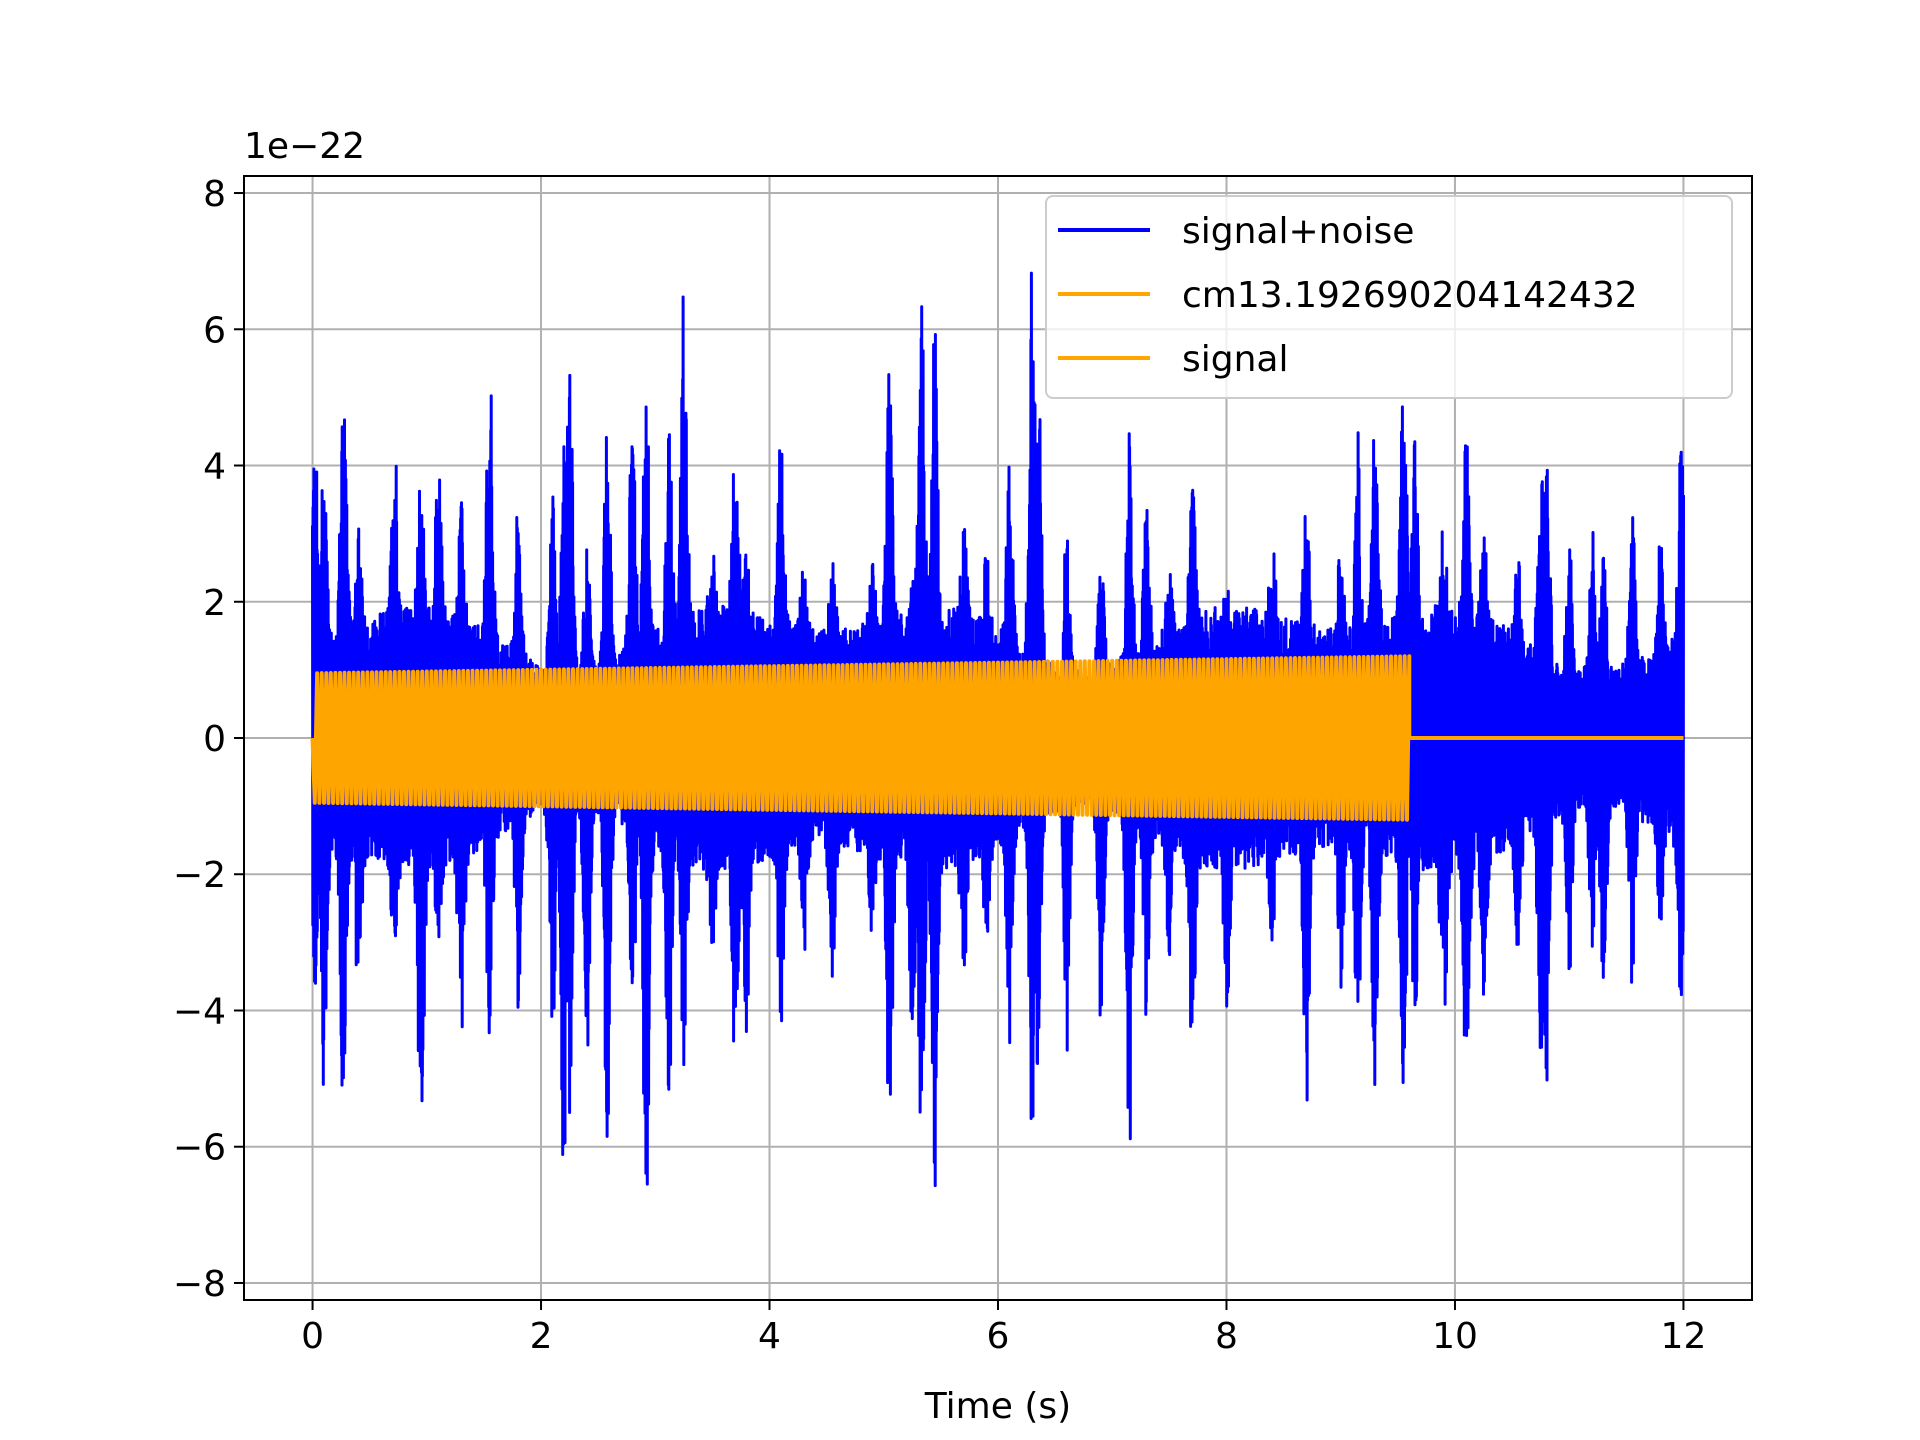  I want to click on y-tick-label: 4, so click(214, 467).